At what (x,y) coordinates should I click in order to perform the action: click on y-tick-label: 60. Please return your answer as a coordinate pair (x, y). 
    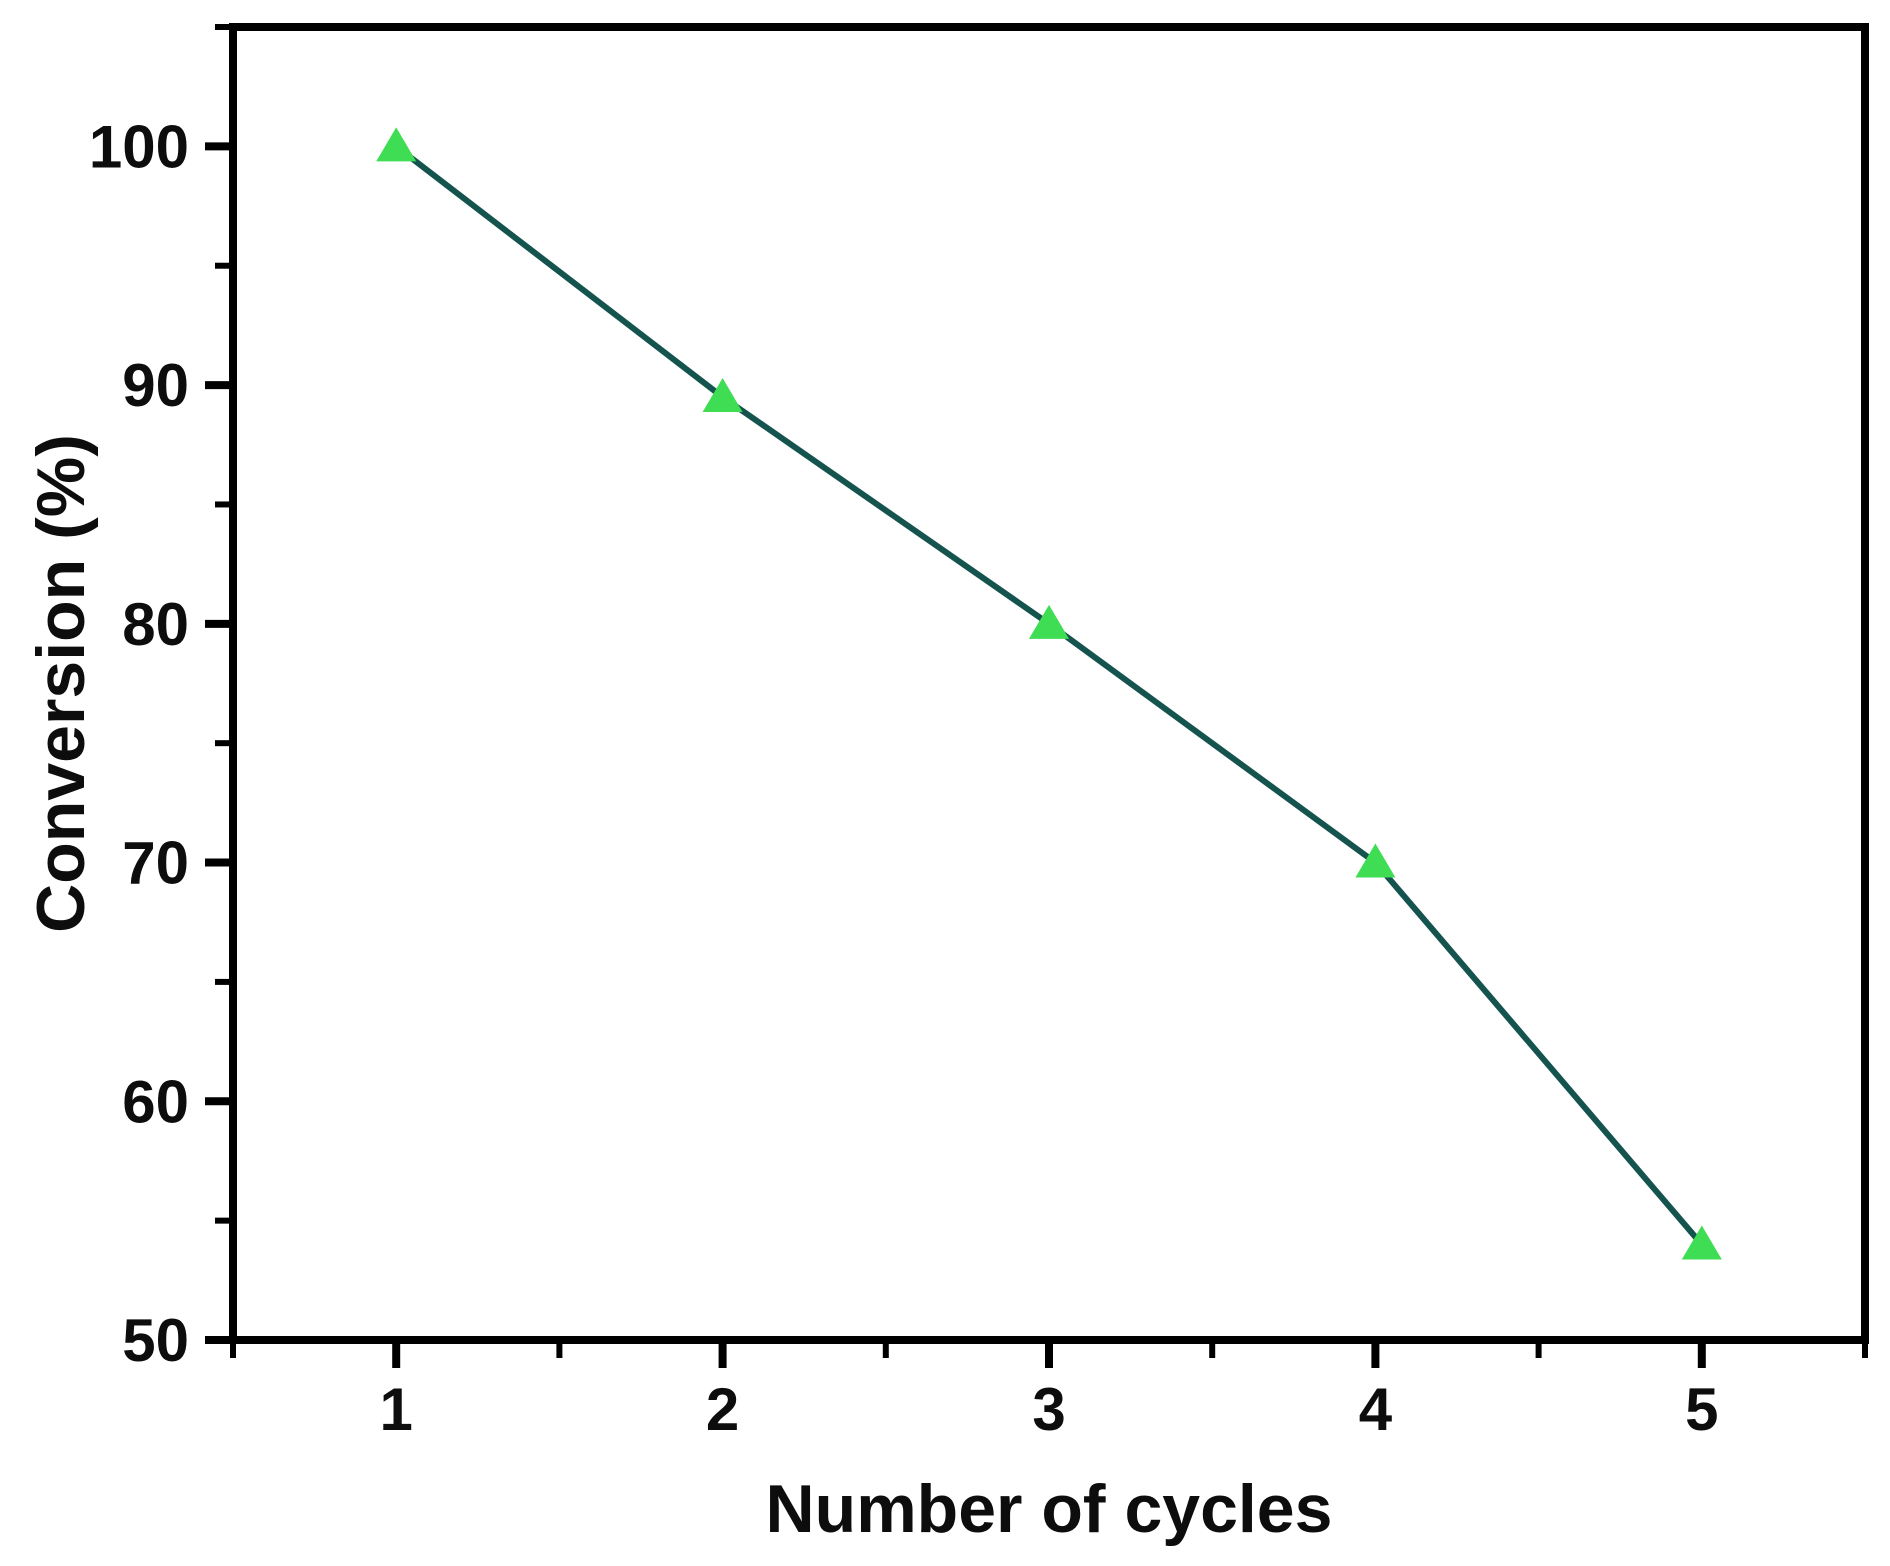
    Looking at the image, I should click on (155, 1101).